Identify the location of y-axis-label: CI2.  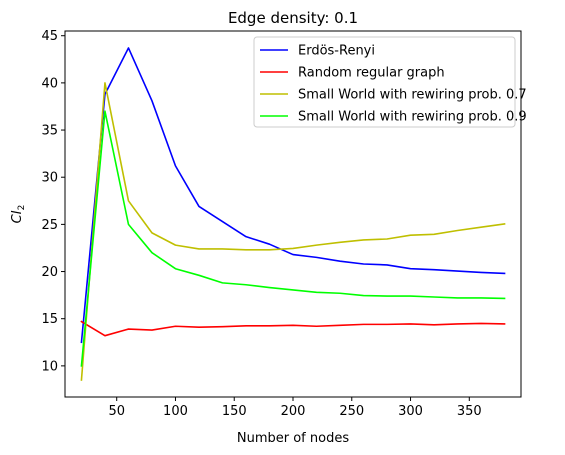
(18, 214).